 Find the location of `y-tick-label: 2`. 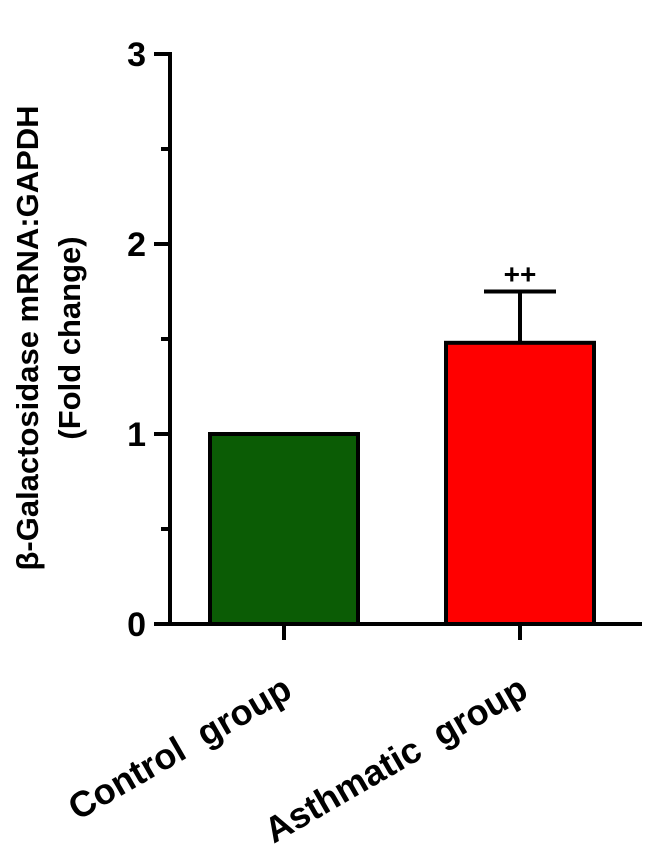

y-tick-label: 2 is located at coordinates (136, 245).